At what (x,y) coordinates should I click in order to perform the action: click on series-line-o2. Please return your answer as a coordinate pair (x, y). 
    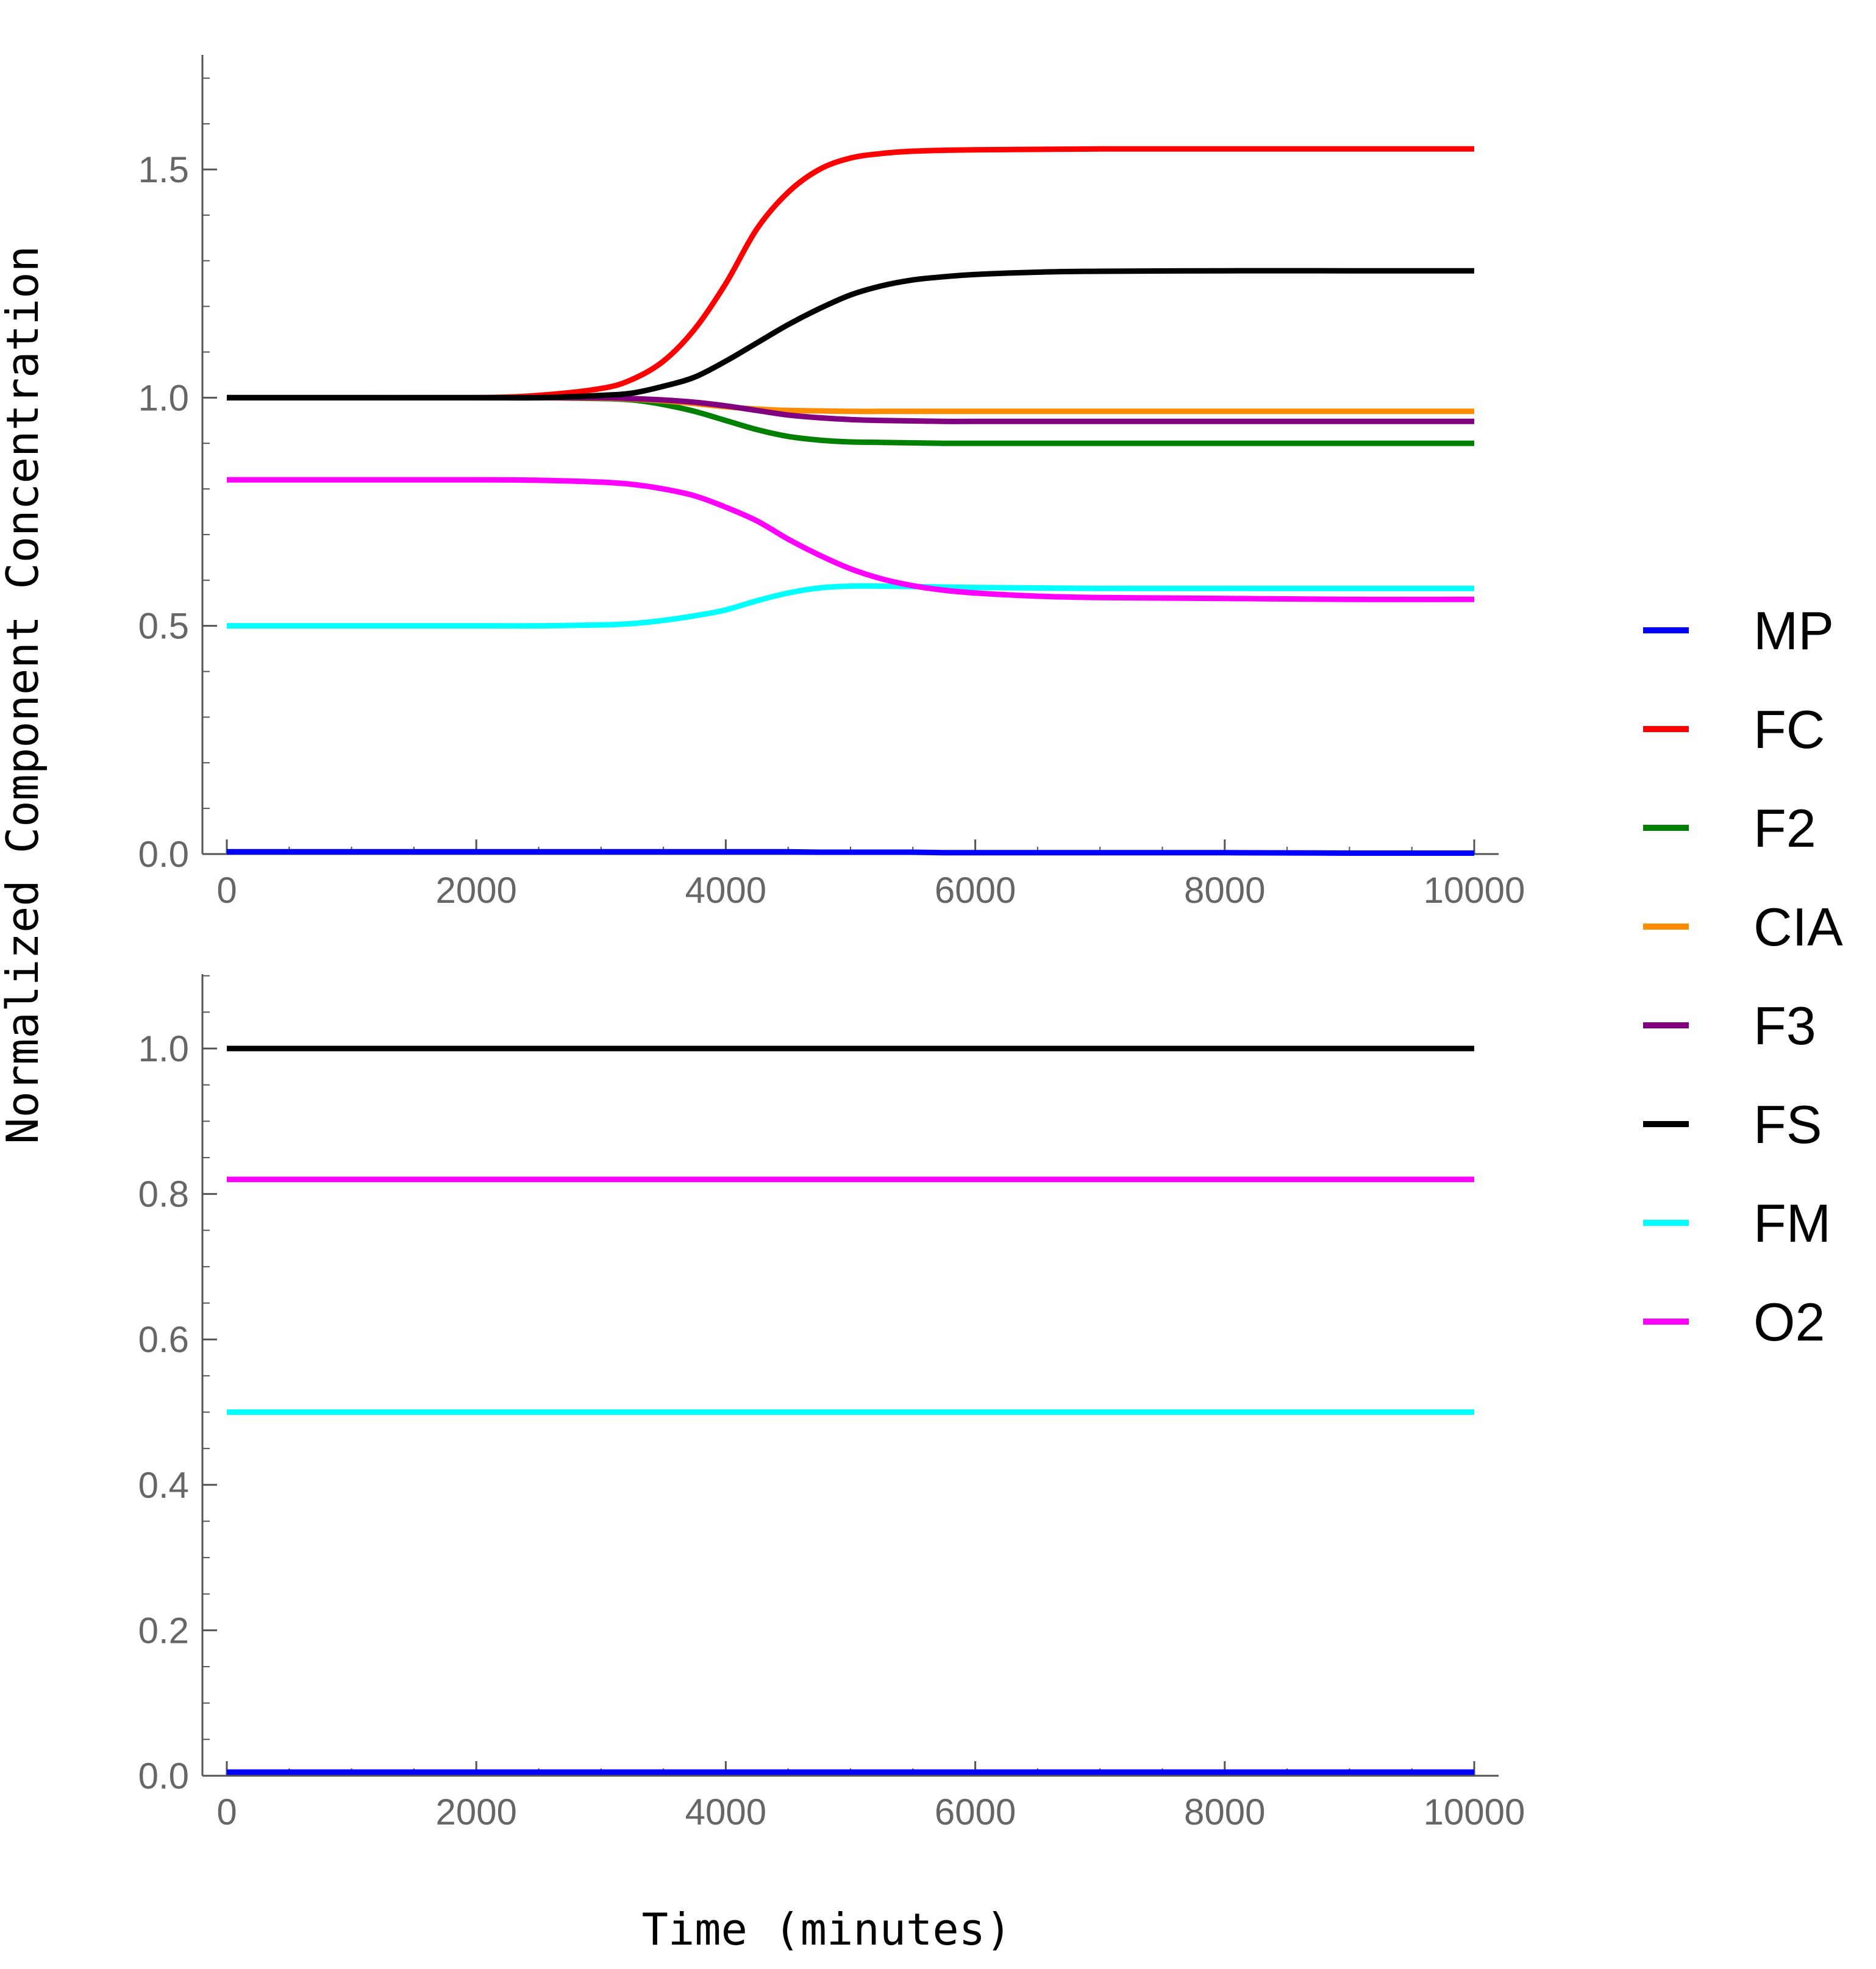
    Looking at the image, I should click on (851, 539).